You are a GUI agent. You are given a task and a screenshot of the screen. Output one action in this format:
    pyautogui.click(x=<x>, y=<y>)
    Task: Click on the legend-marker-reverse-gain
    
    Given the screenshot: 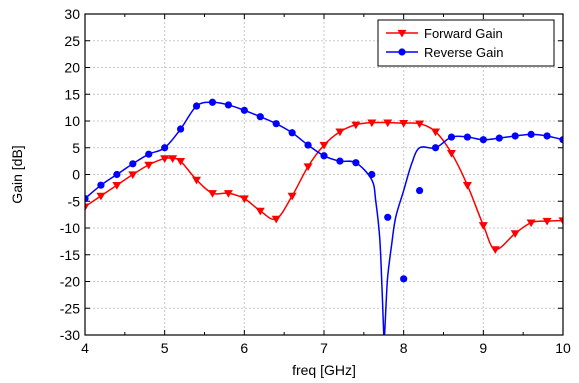 What is the action you would take?
    pyautogui.click(x=402, y=52)
    